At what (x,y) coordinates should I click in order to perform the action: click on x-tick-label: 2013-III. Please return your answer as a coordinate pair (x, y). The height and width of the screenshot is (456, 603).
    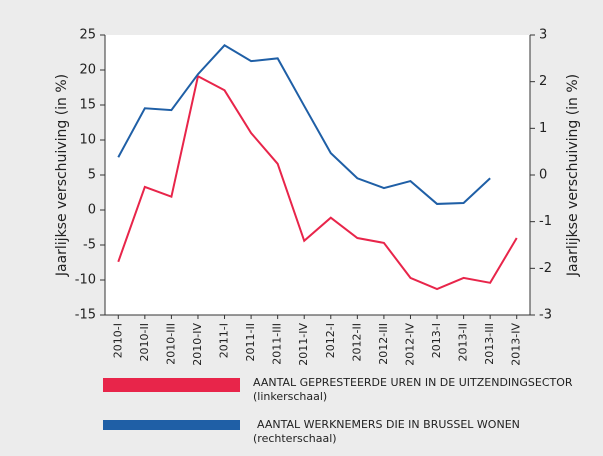
    Looking at the image, I should click on (489, 344).